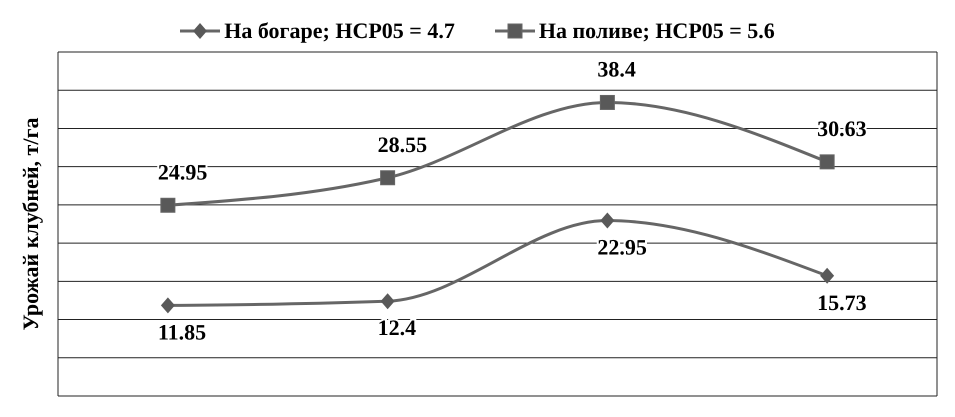  What do you see at coordinates (656, 31) in the screenshot?
I see `legend-label: На поливе; НСР05 = 5.6` at bounding box center [656, 31].